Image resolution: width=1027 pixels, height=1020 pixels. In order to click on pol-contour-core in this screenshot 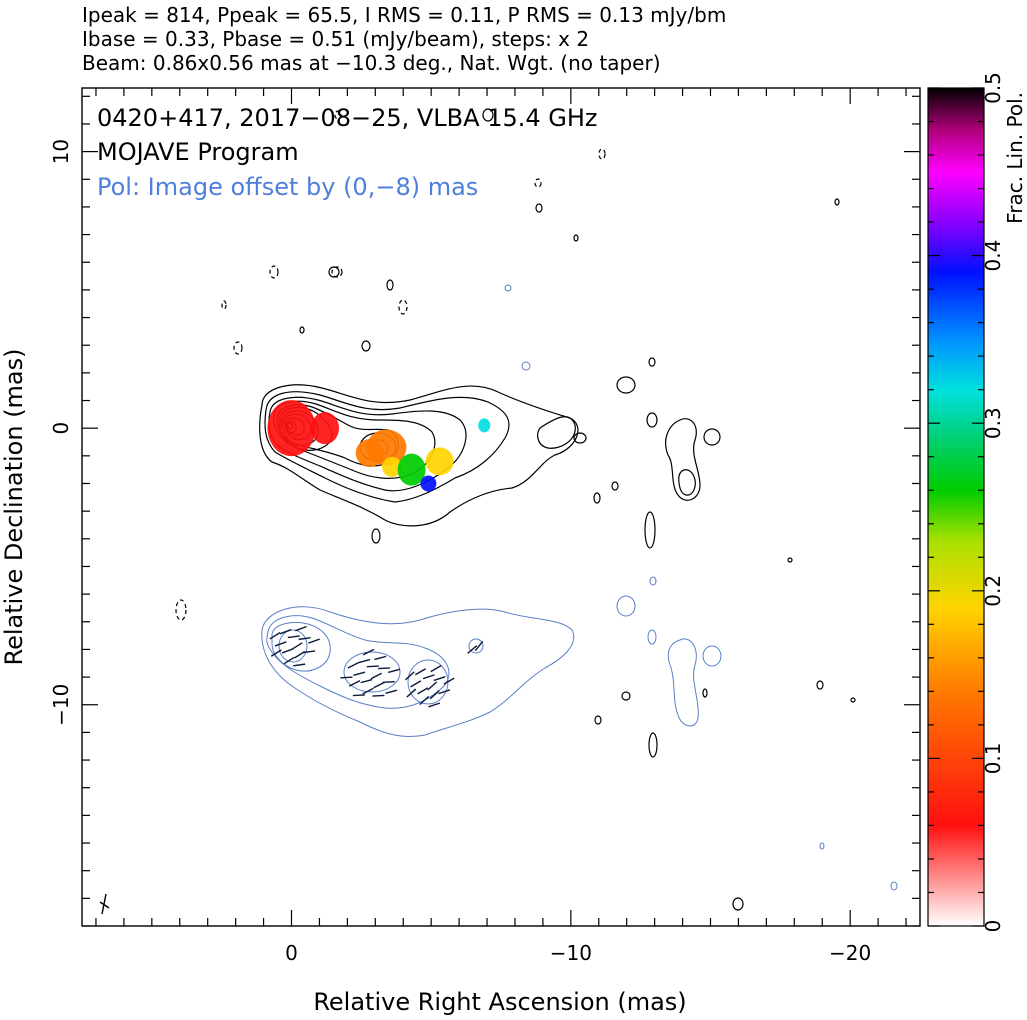, I will do `click(293, 646)`.